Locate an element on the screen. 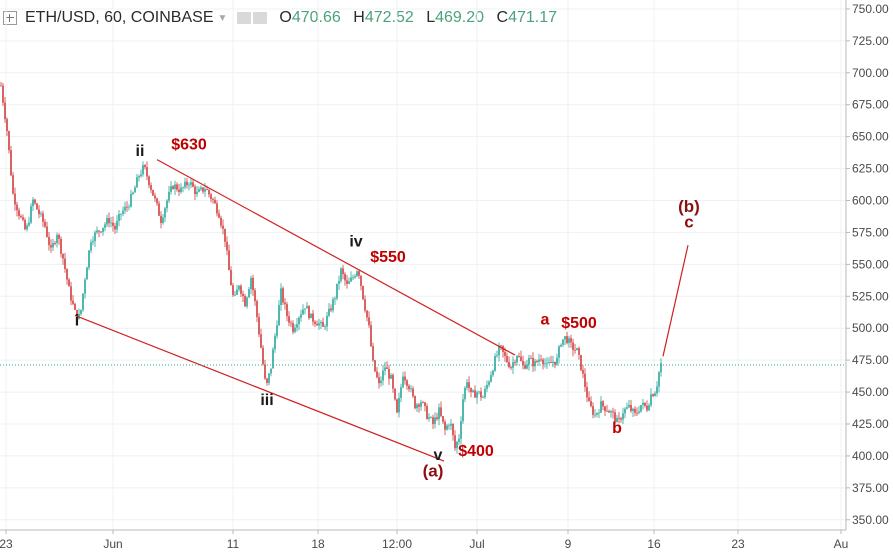 The height and width of the screenshot is (552, 893). chevron-down-icon: ▼ is located at coordinates (222, 18).